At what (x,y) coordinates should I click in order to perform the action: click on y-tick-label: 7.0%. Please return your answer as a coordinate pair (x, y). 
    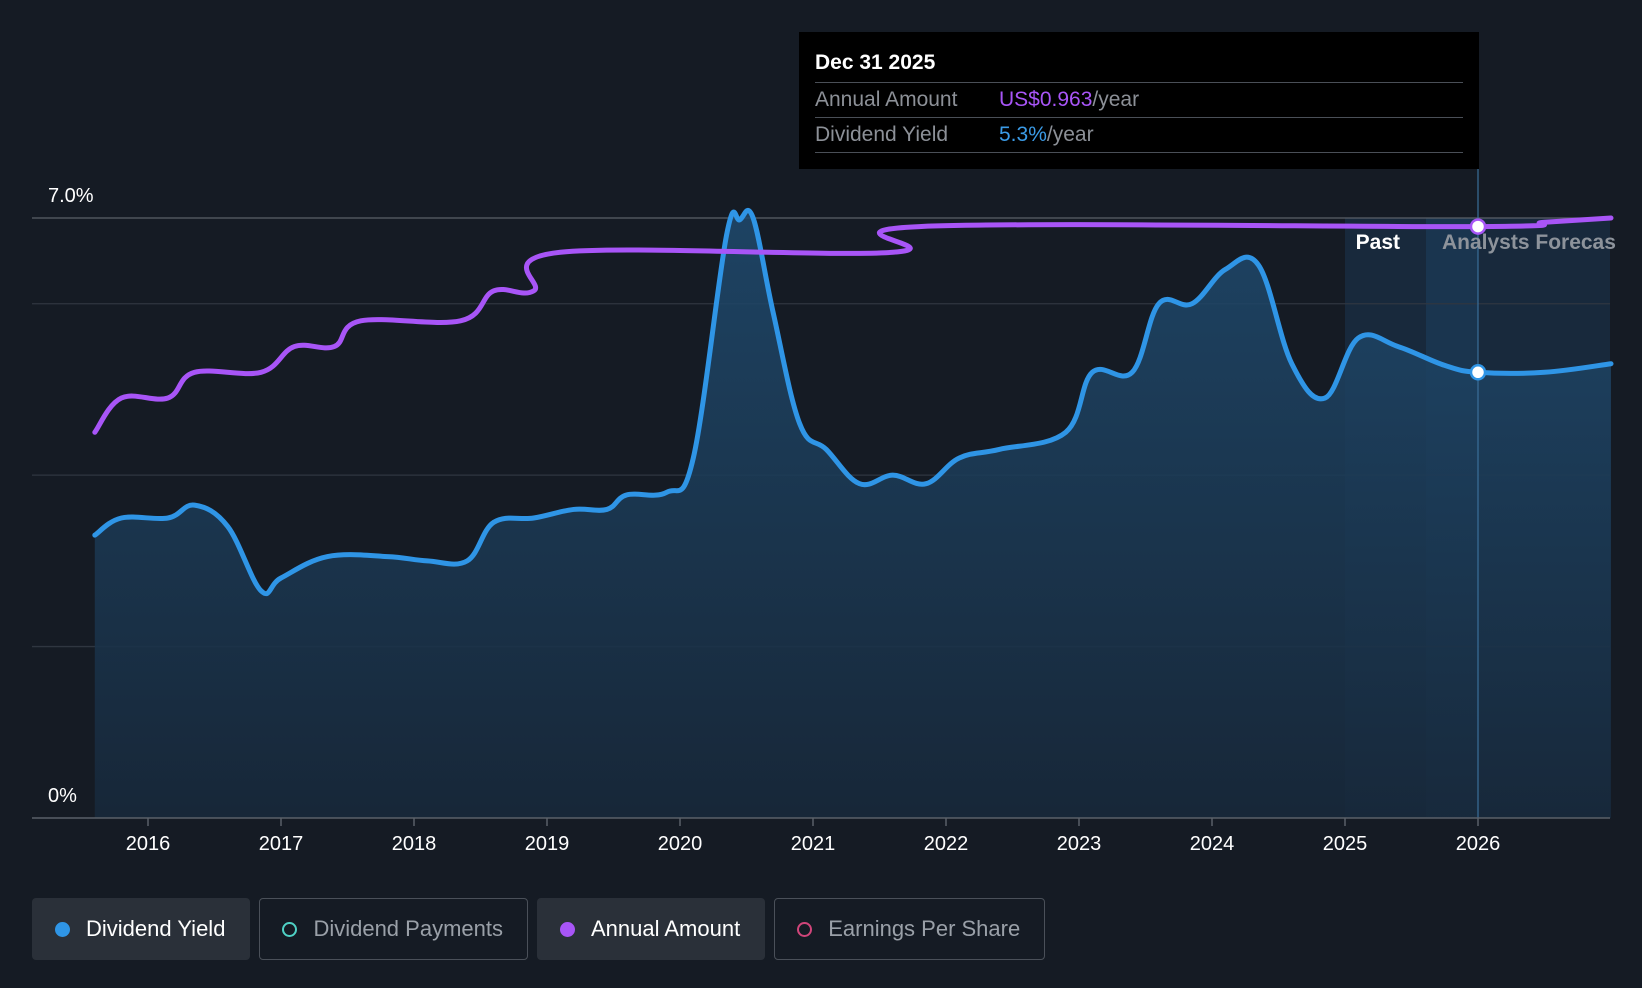
    Looking at the image, I should click on (71, 196).